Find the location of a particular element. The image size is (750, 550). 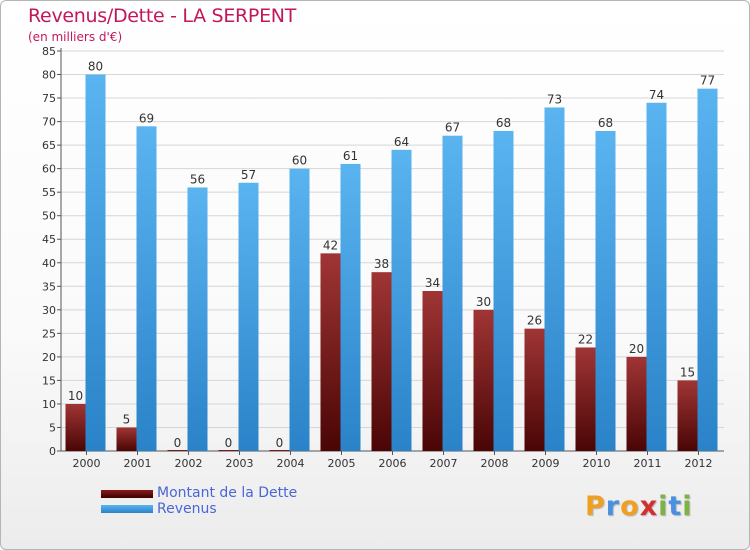

y-tick-label: 40 is located at coordinates (49, 263).